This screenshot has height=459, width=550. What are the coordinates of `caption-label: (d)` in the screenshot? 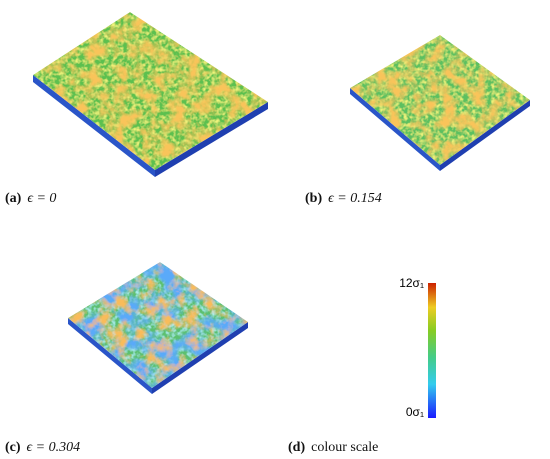 It's located at (297, 447).